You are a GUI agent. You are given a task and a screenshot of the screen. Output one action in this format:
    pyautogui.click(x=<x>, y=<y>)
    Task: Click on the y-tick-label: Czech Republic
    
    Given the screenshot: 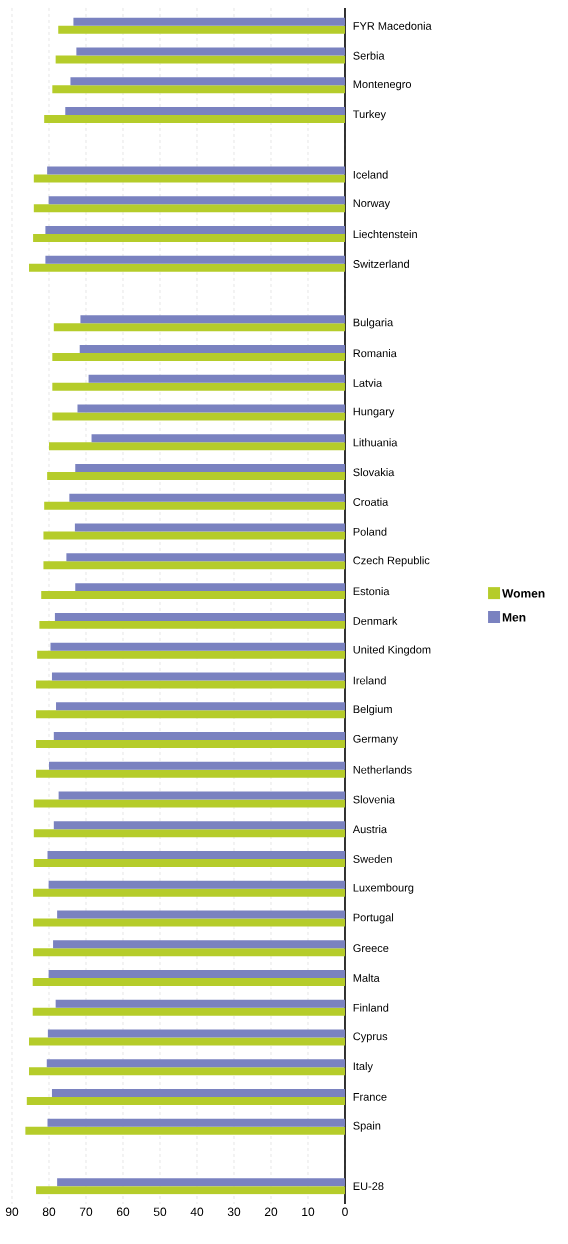 What is the action you would take?
    pyautogui.click(x=391, y=561)
    